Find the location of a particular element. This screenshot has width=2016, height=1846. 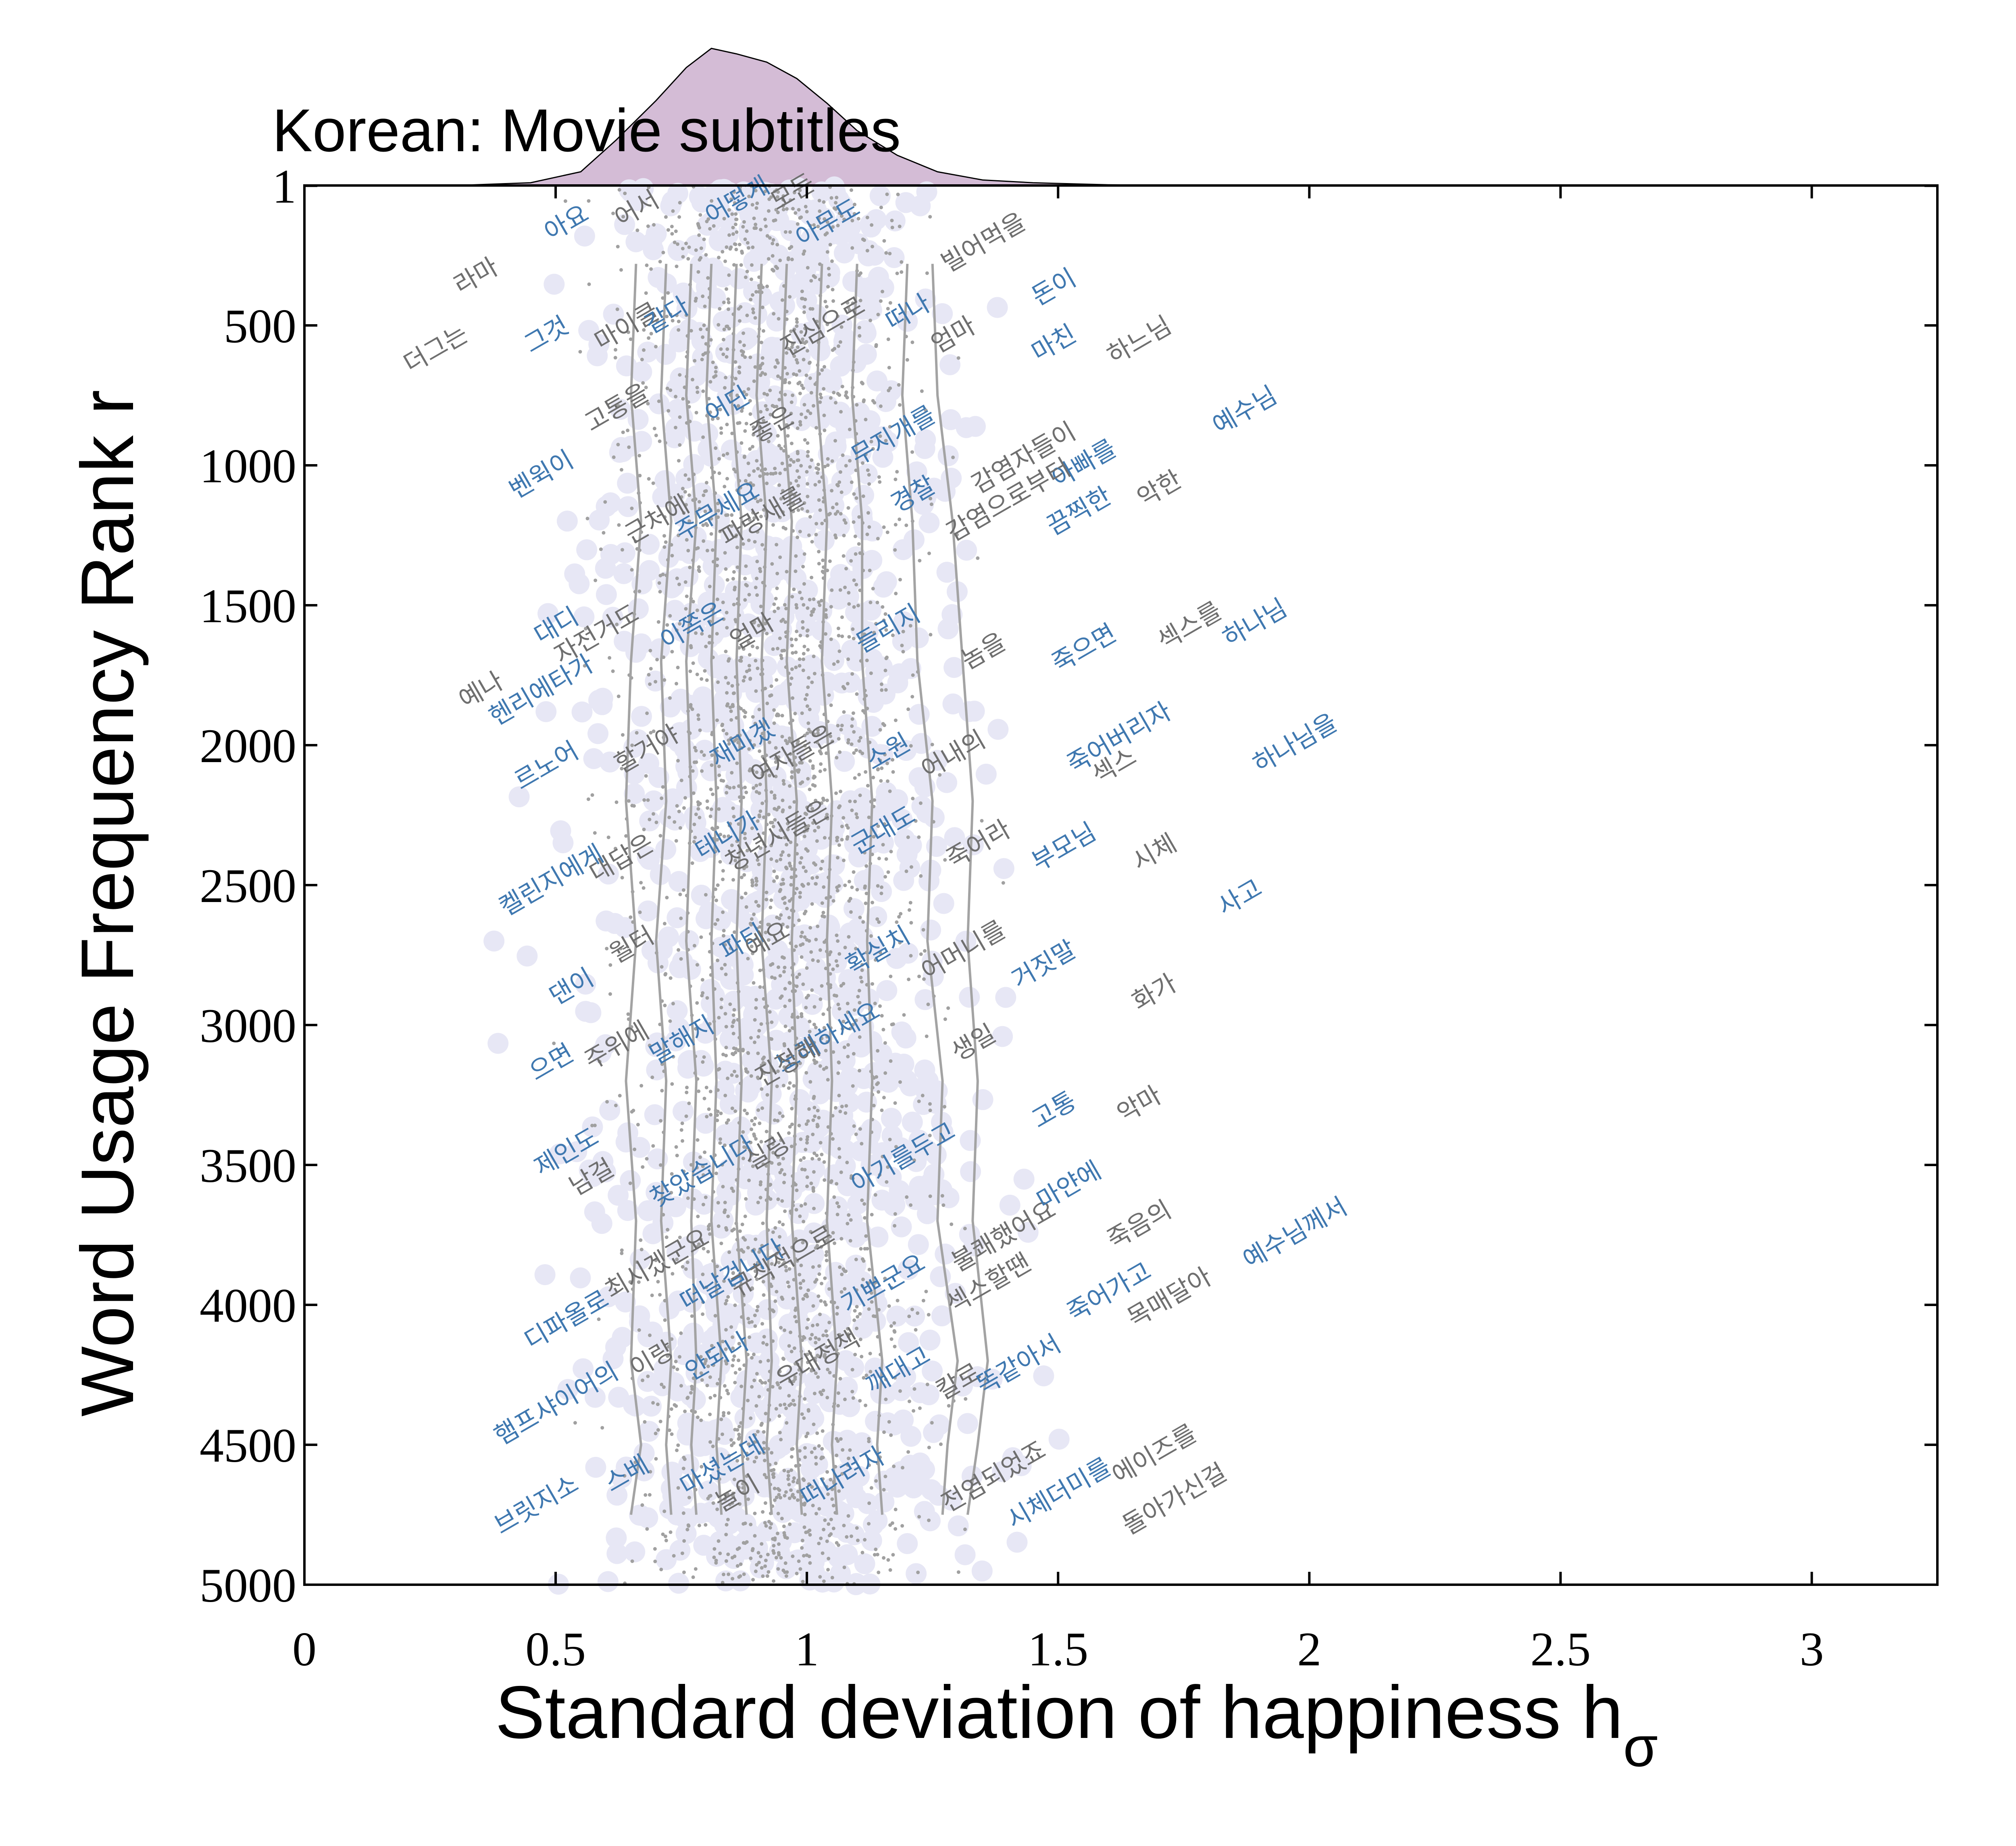

word-label: 더그는 is located at coordinates (435, 349).